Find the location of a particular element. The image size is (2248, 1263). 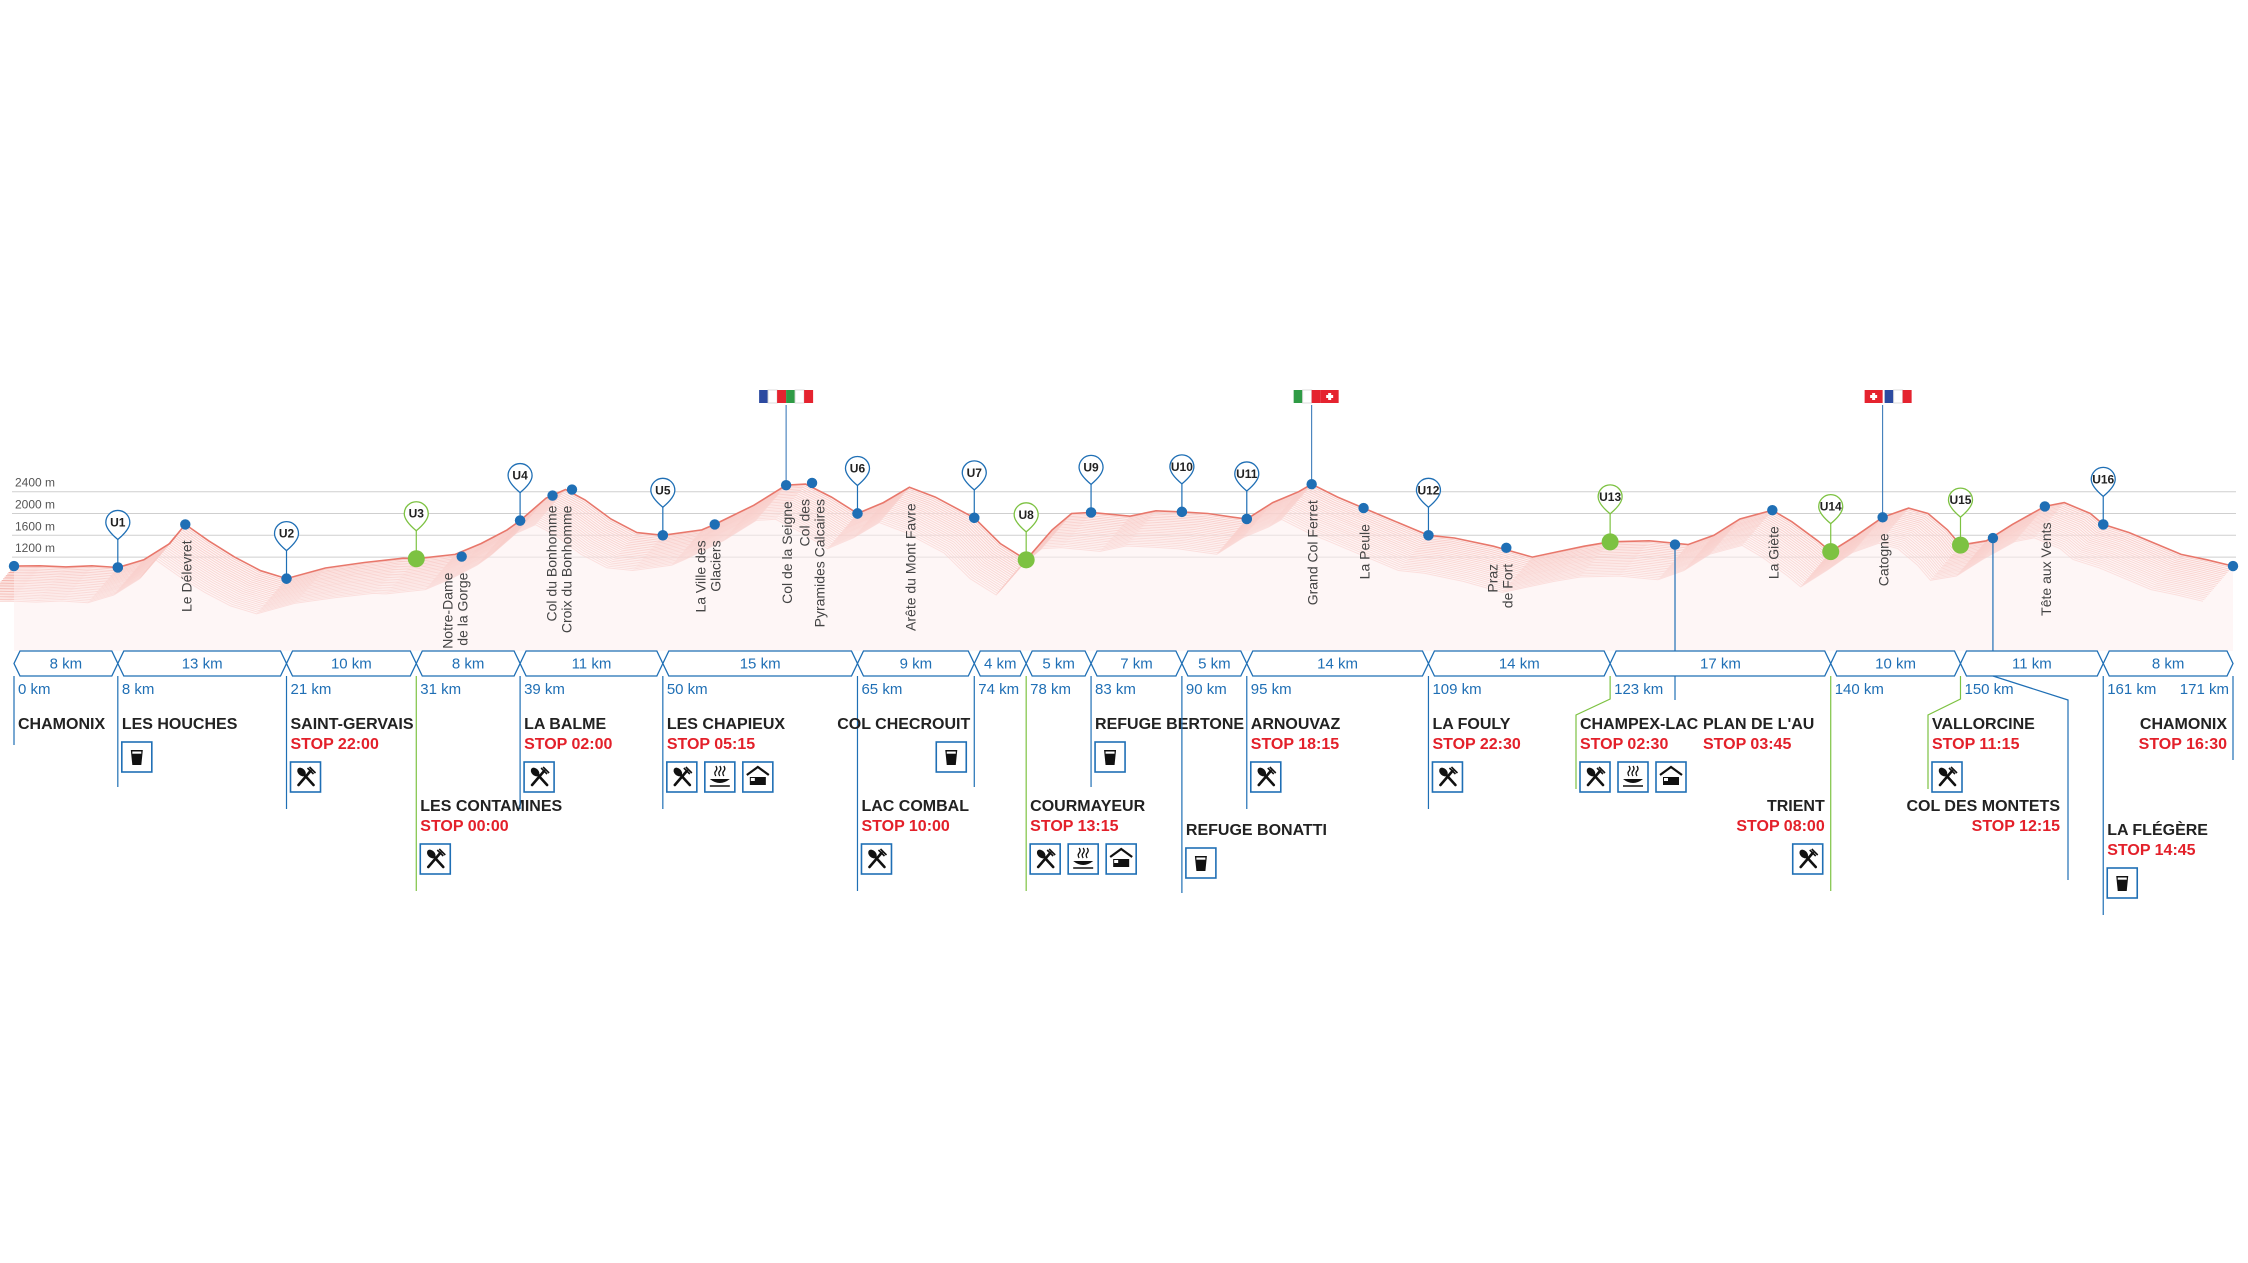

bed-shape is located at coordinates (1671, 781).